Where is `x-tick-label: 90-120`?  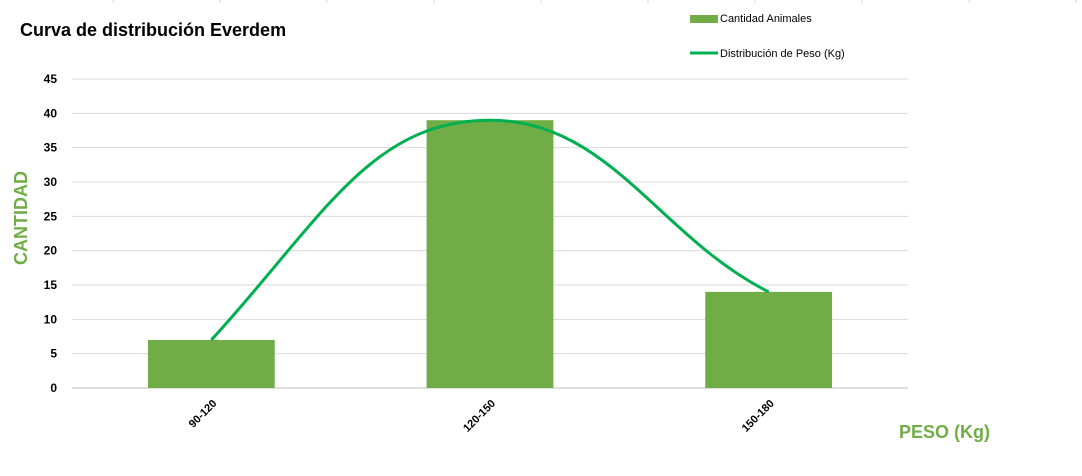 x-tick-label: 90-120 is located at coordinates (203, 414).